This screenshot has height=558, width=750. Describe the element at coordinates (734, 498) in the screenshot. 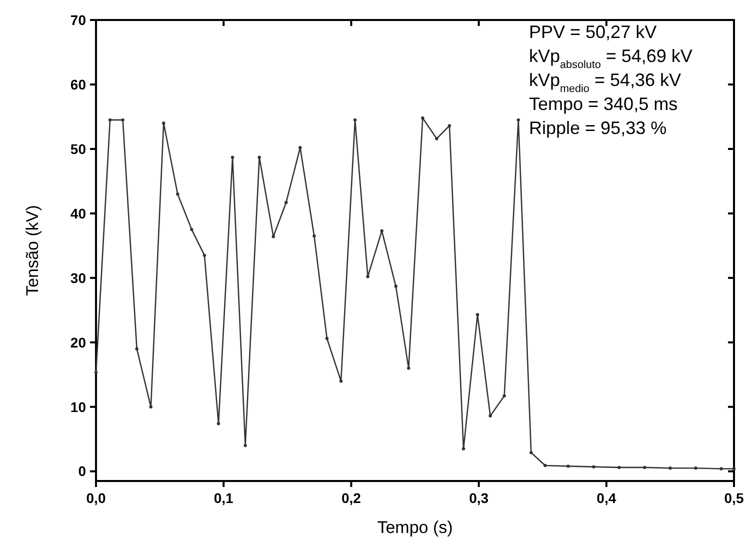

I see `x-tick-label: 0,5` at that location.